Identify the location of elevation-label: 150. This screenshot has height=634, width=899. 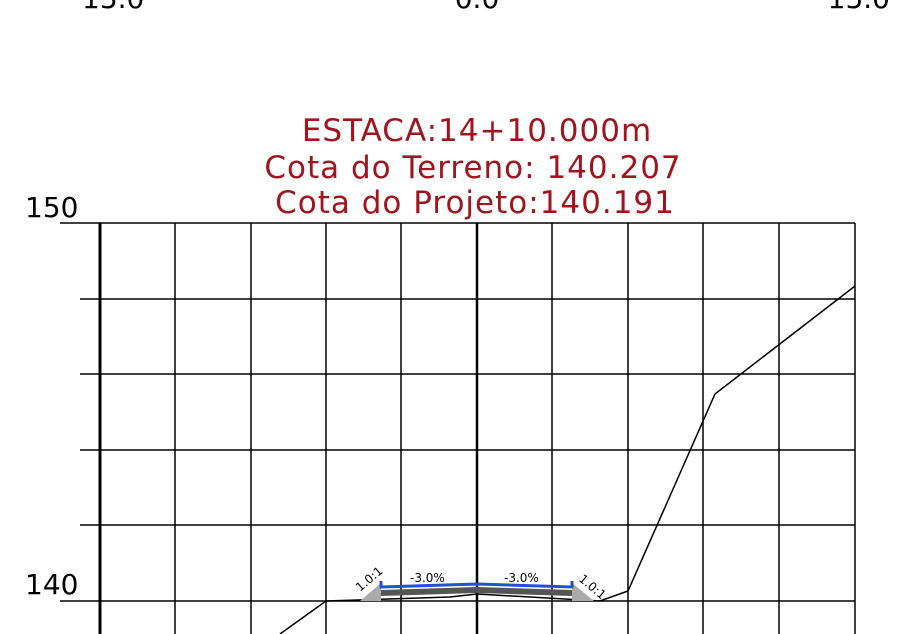
(51, 207).